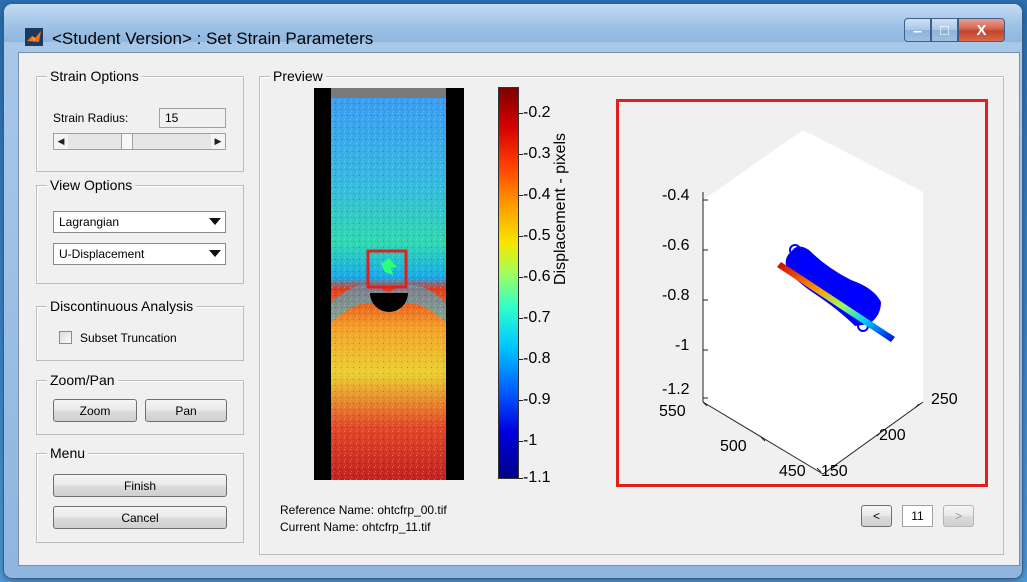 Image resolution: width=1027 pixels, height=582 pixels. What do you see at coordinates (186, 410) in the screenshot?
I see `pan-button: Pan` at bounding box center [186, 410].